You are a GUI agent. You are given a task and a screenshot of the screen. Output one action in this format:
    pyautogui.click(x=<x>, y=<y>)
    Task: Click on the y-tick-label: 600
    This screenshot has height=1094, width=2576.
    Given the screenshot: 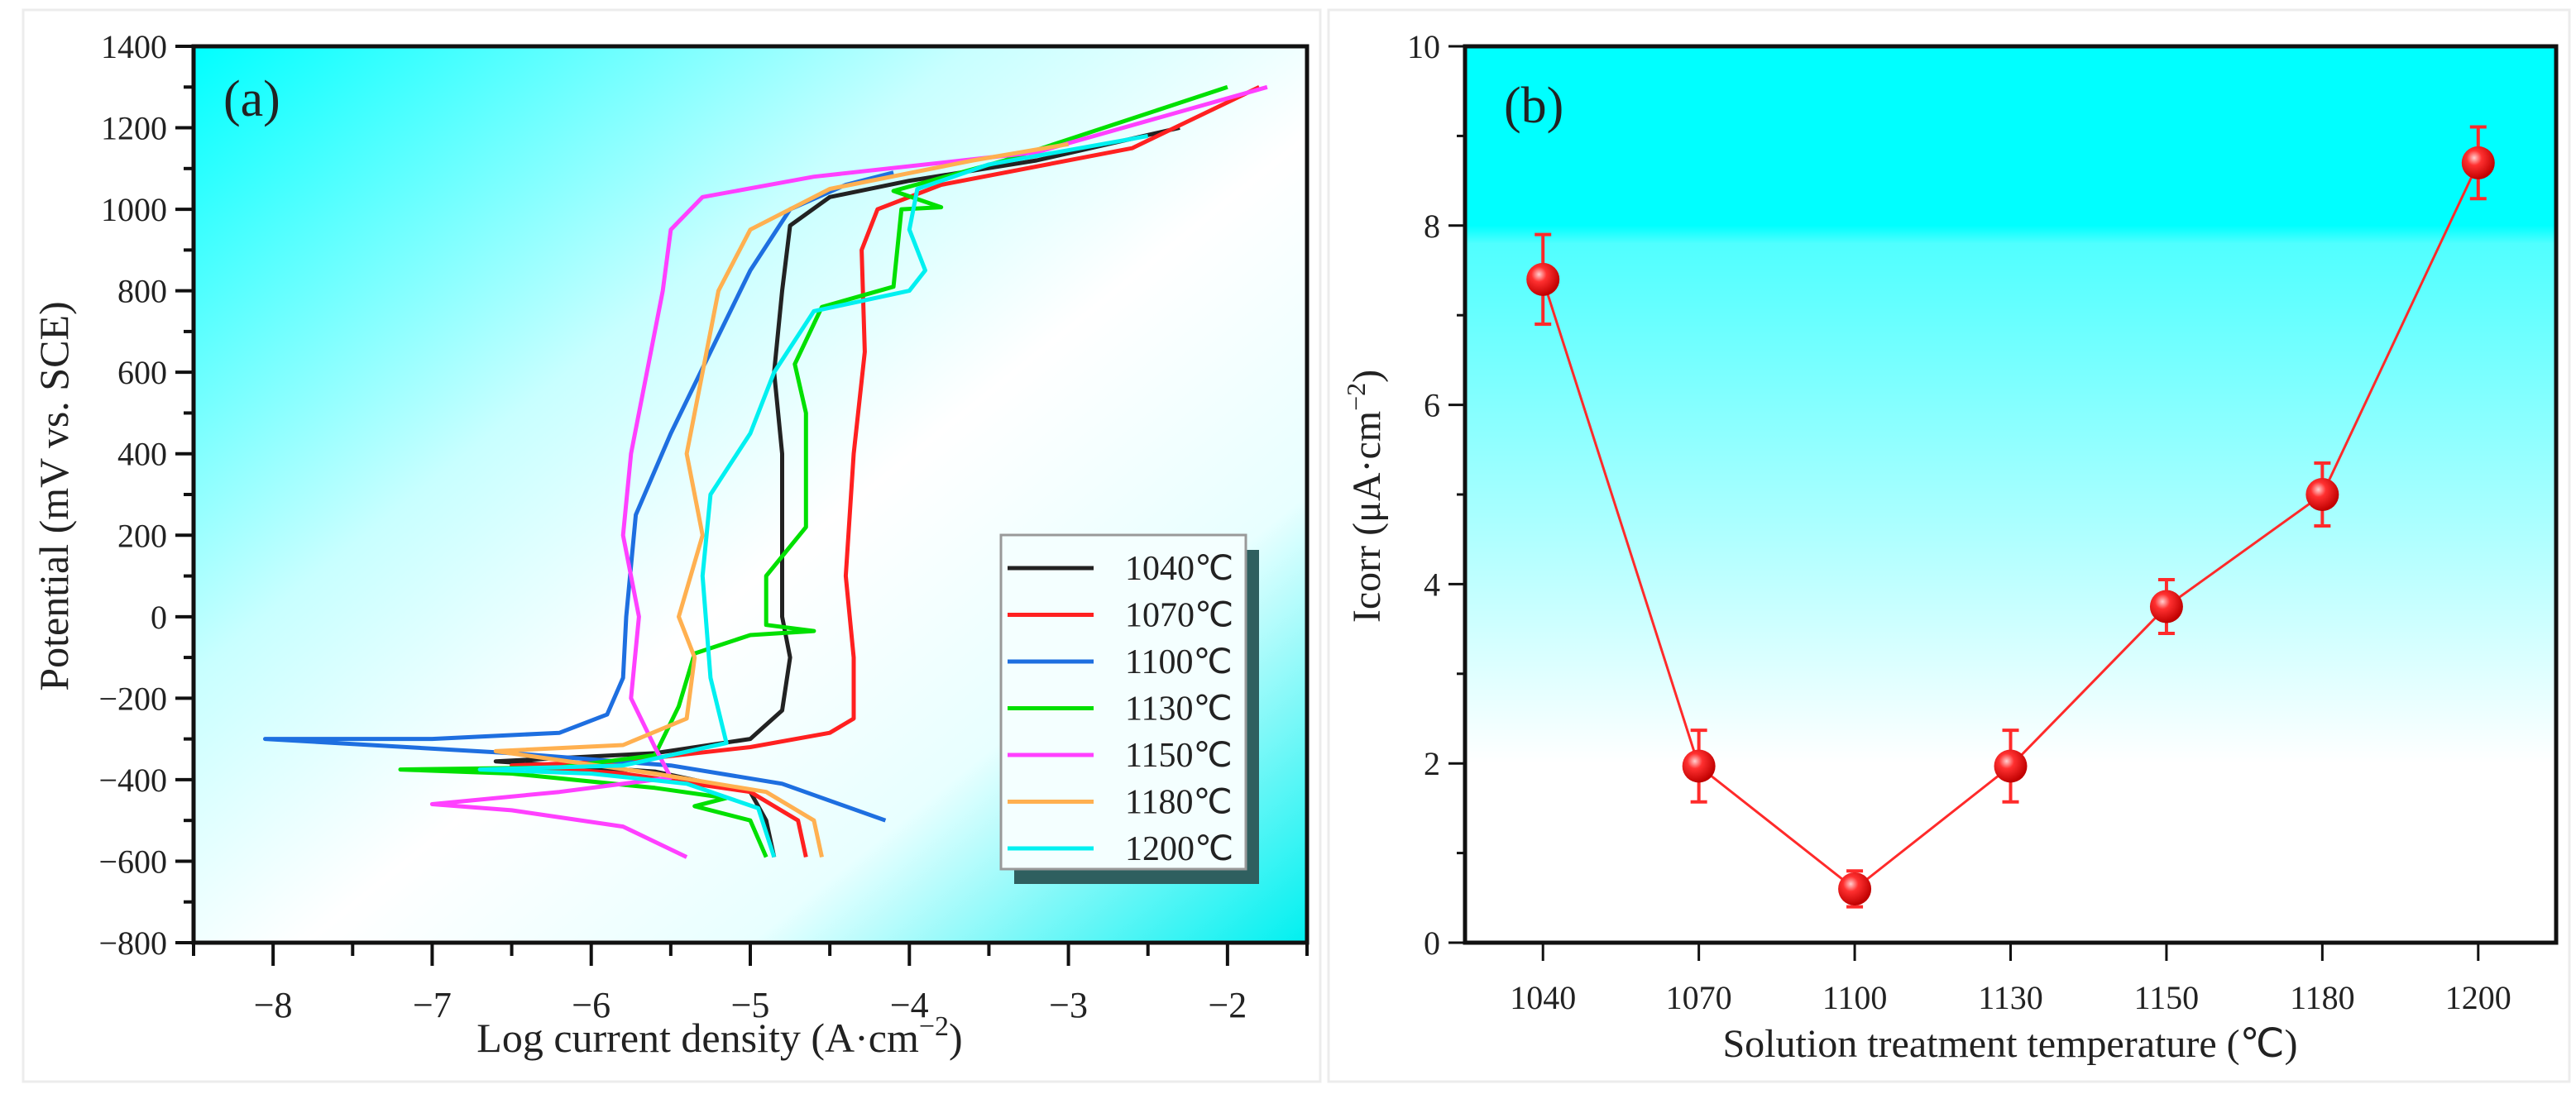 What is the action you would take?
    pyautogui.click(x=142, y=372)
    